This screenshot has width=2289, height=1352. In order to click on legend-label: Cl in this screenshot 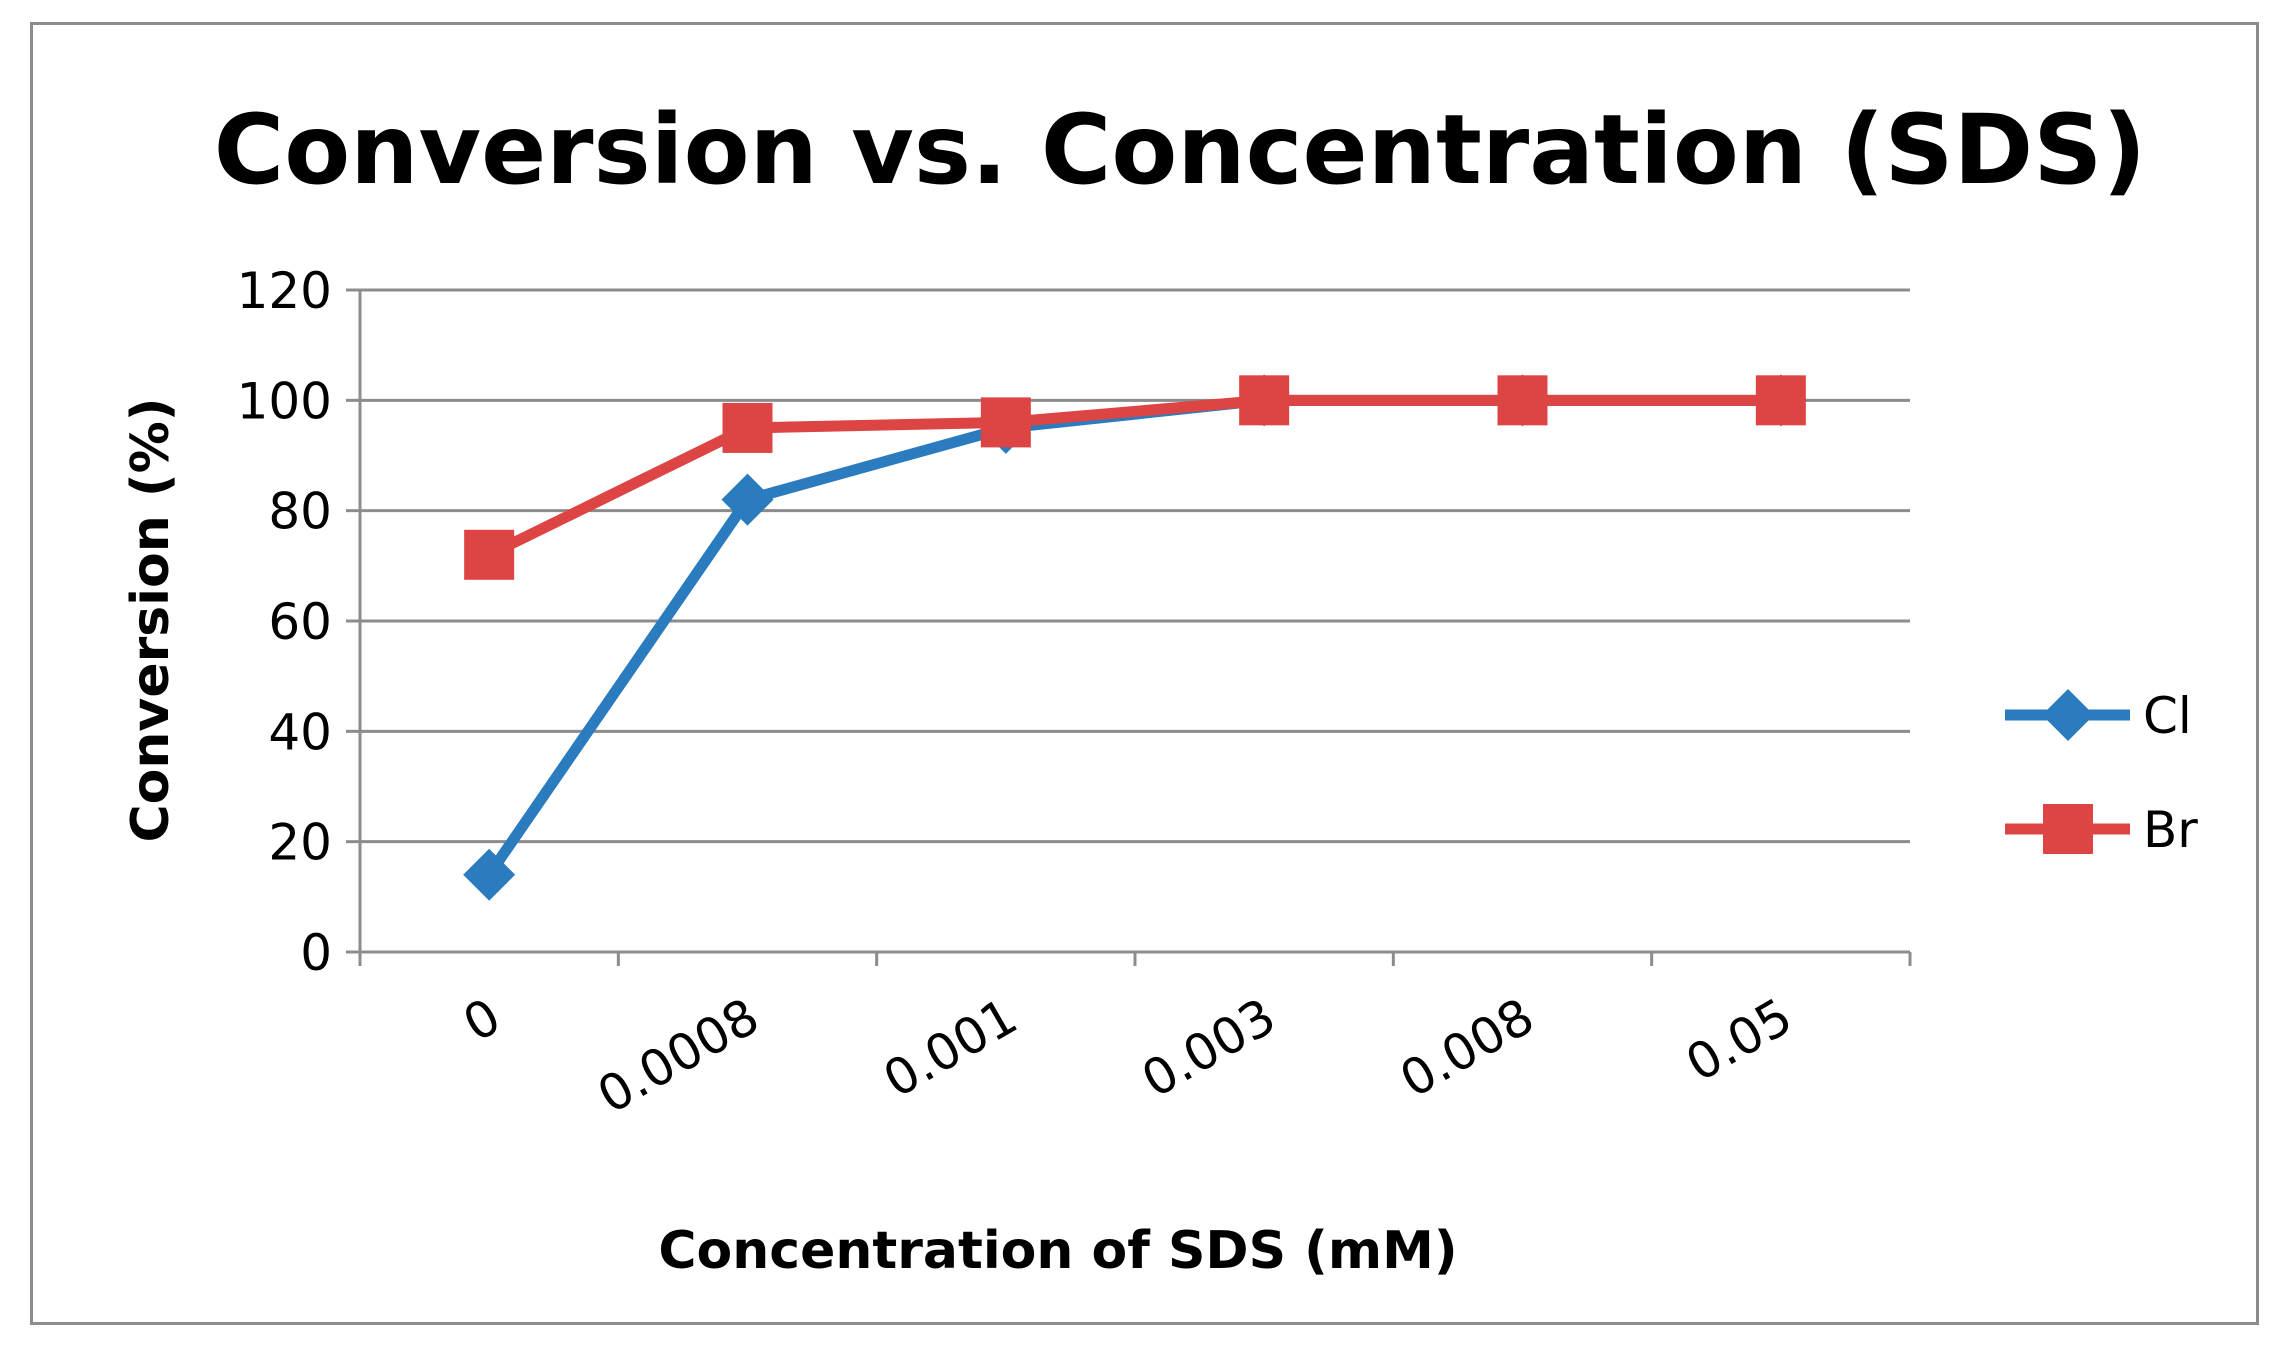, I will do `click(2167, 716)`.